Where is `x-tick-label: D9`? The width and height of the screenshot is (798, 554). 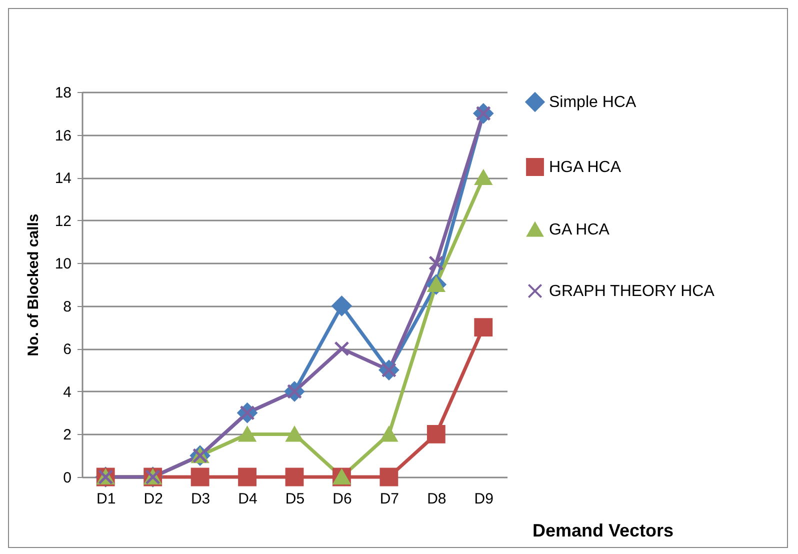 x-tick-label: D9 is located at coordinates (484, 499).